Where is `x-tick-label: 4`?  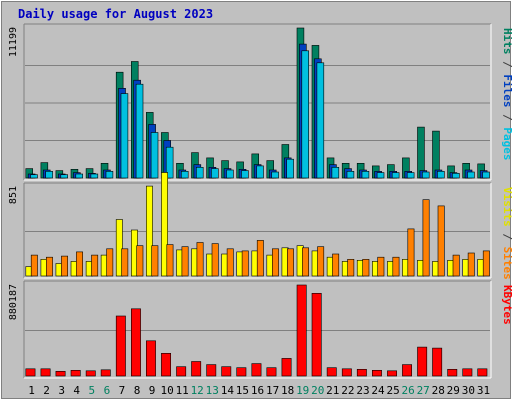
x-tick-label: 4 is located at coordinates (76, 390).